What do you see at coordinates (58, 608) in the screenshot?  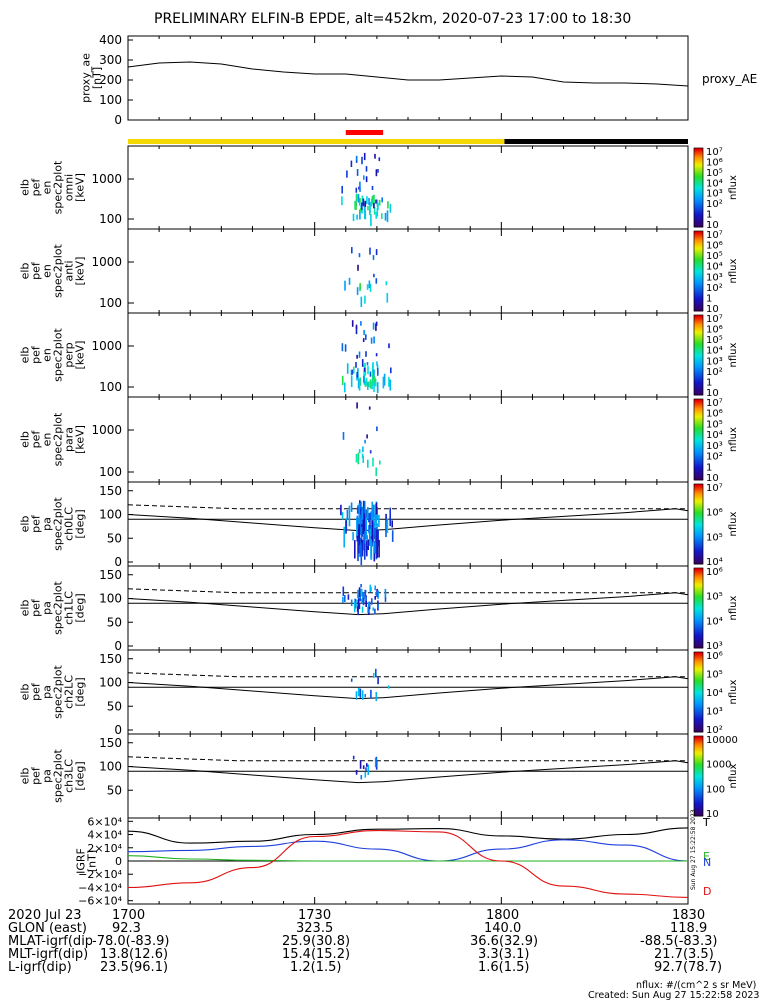 I see `panel-5-ylabel-3: spec2plot` at bounding box center [58, 608].